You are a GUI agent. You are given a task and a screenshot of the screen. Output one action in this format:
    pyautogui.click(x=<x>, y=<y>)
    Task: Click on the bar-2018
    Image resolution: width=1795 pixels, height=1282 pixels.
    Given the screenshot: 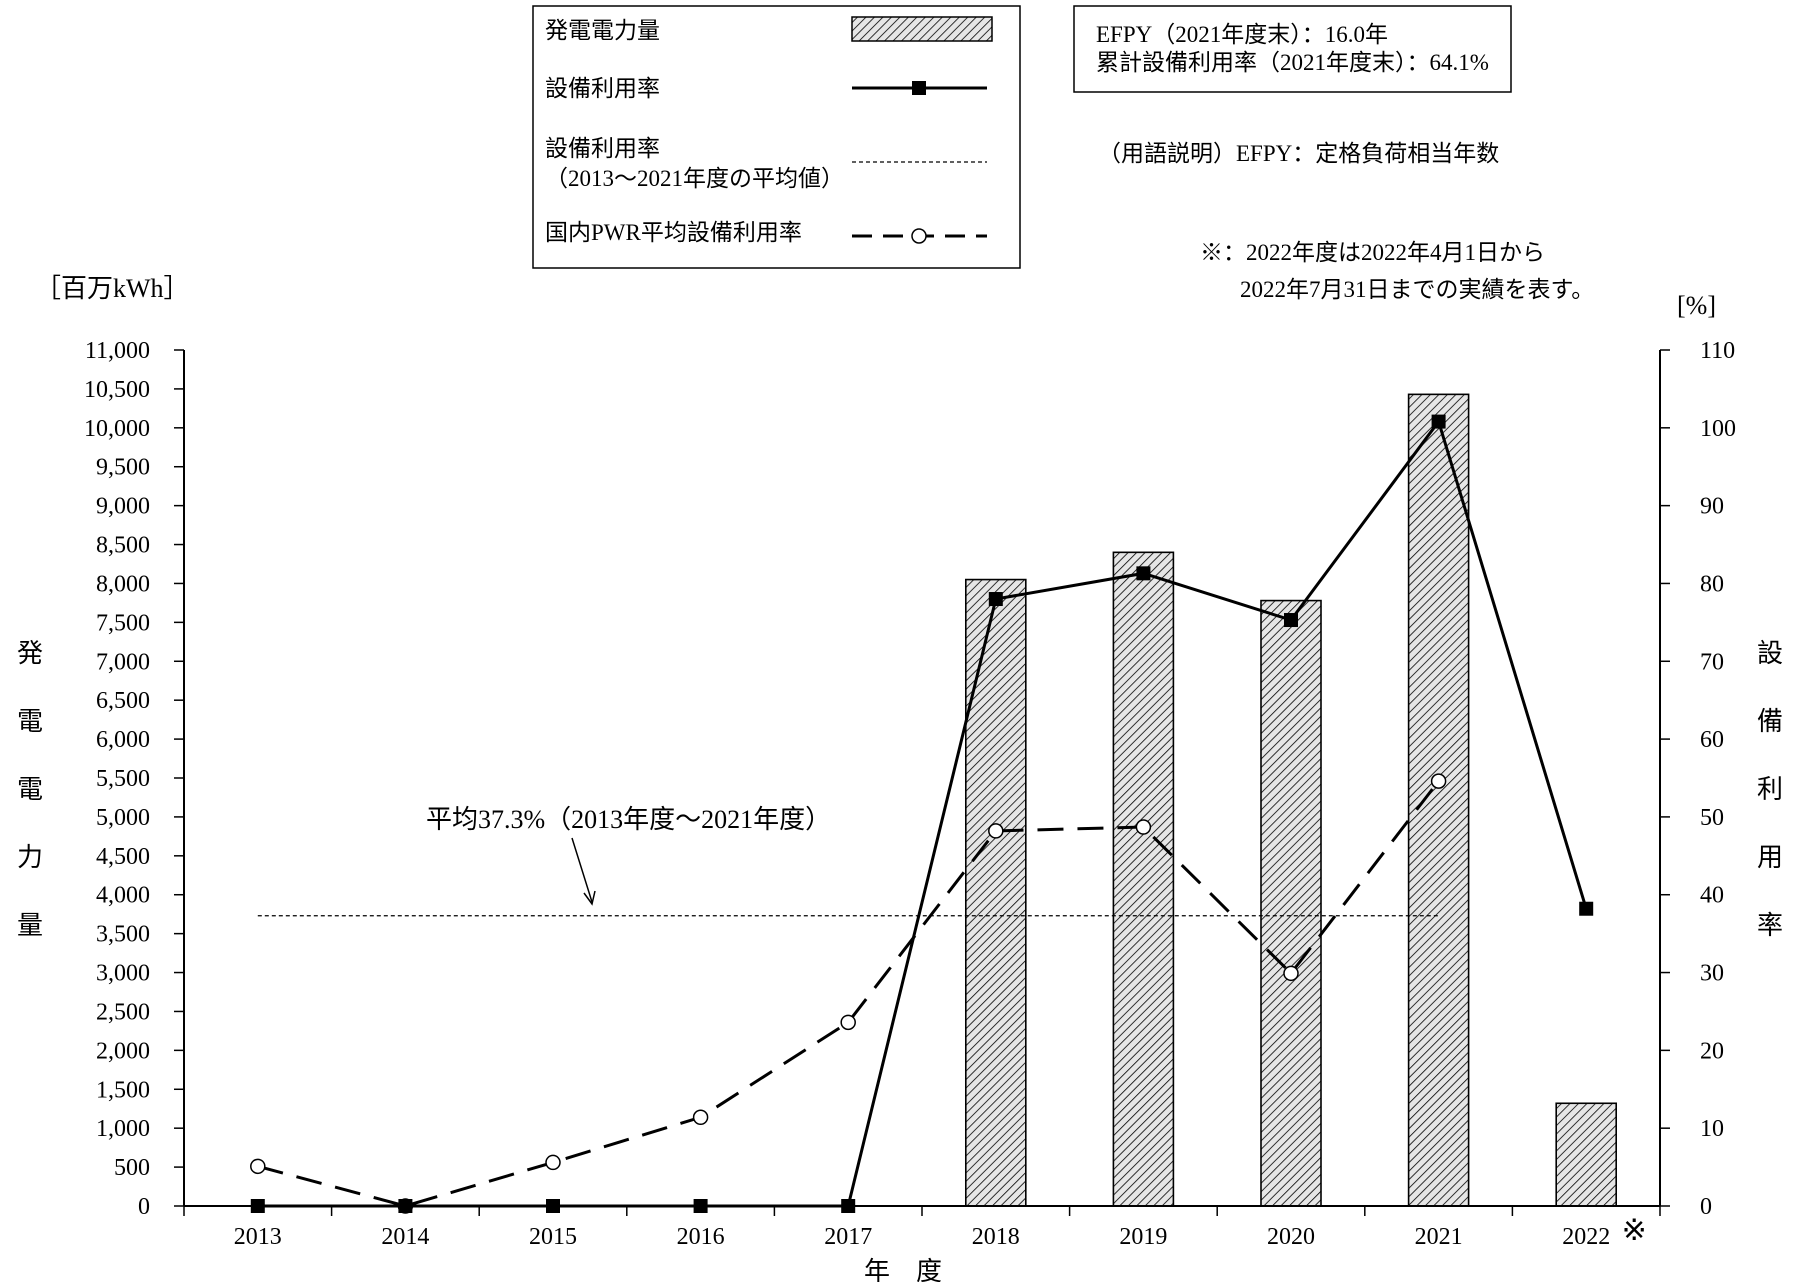 What is the action you would take?
    pyautogui.click(x=995, y=892)
    